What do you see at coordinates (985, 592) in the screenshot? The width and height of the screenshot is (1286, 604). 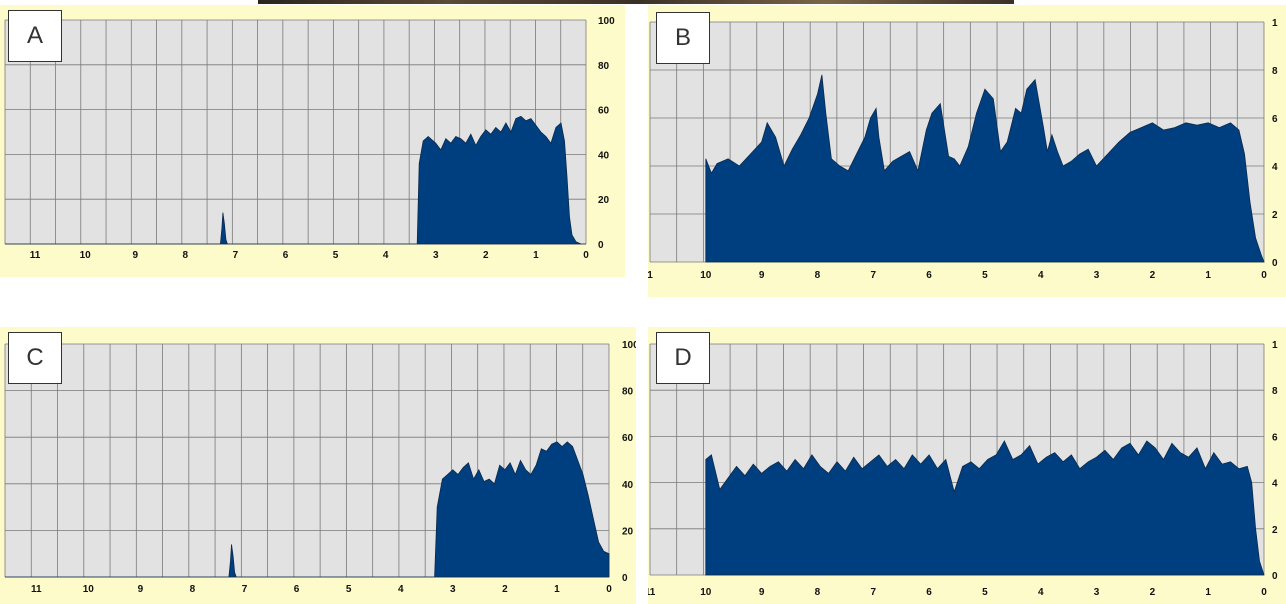 I see `chart-d-x-tick-label: 5` at bounding box center [985, 592].